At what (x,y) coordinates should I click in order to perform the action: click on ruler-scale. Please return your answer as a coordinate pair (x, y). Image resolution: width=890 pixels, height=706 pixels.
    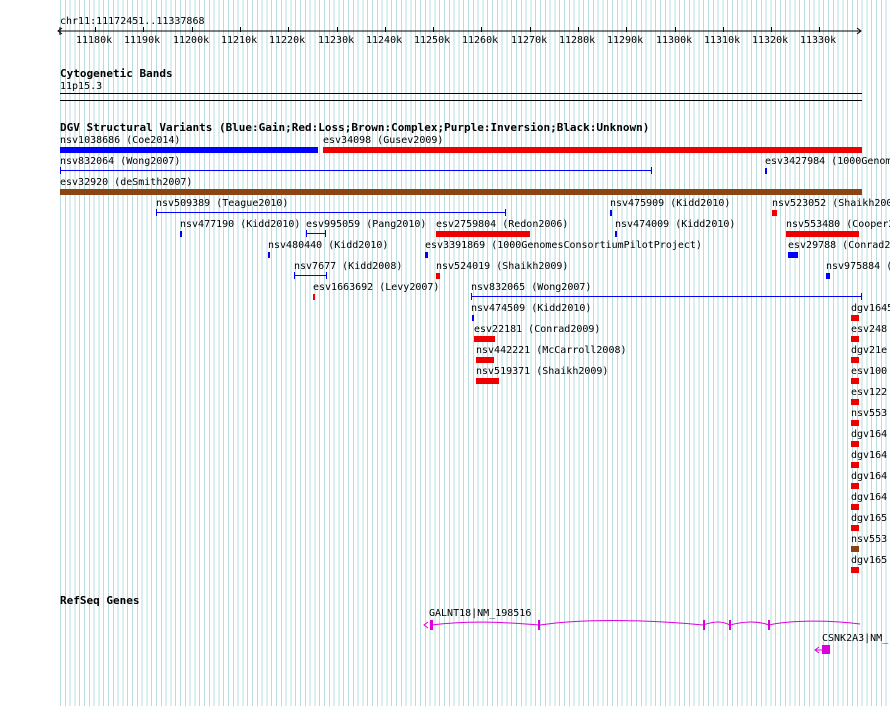
    Looking at the image, I should click on (445, 30).